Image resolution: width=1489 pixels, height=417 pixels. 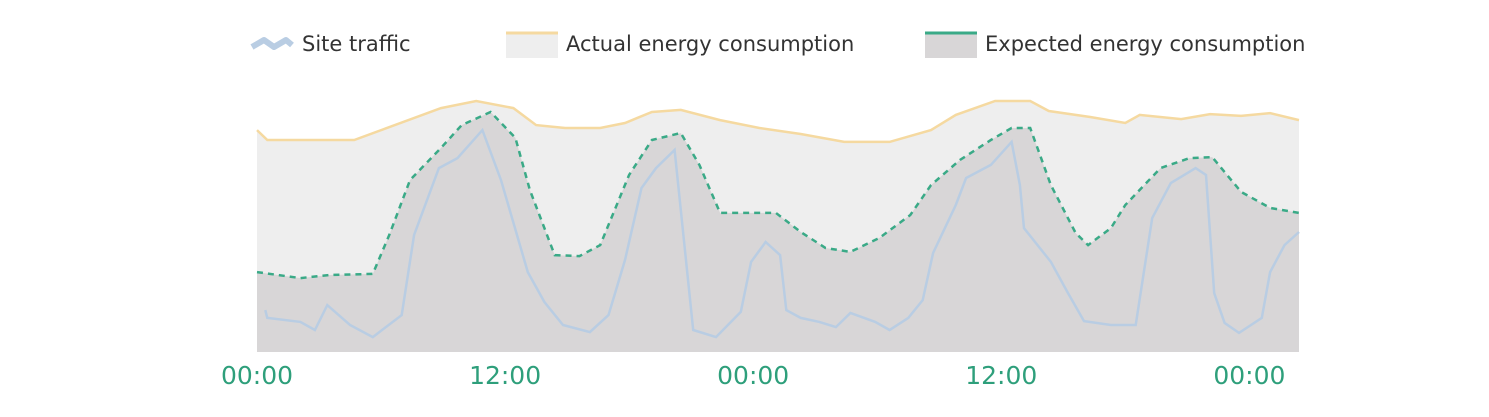 What do you see at coordinates (710, 44) in the screenshot?
I see `legend-label: Actual energy consumption` at bounding box center [710, 44].